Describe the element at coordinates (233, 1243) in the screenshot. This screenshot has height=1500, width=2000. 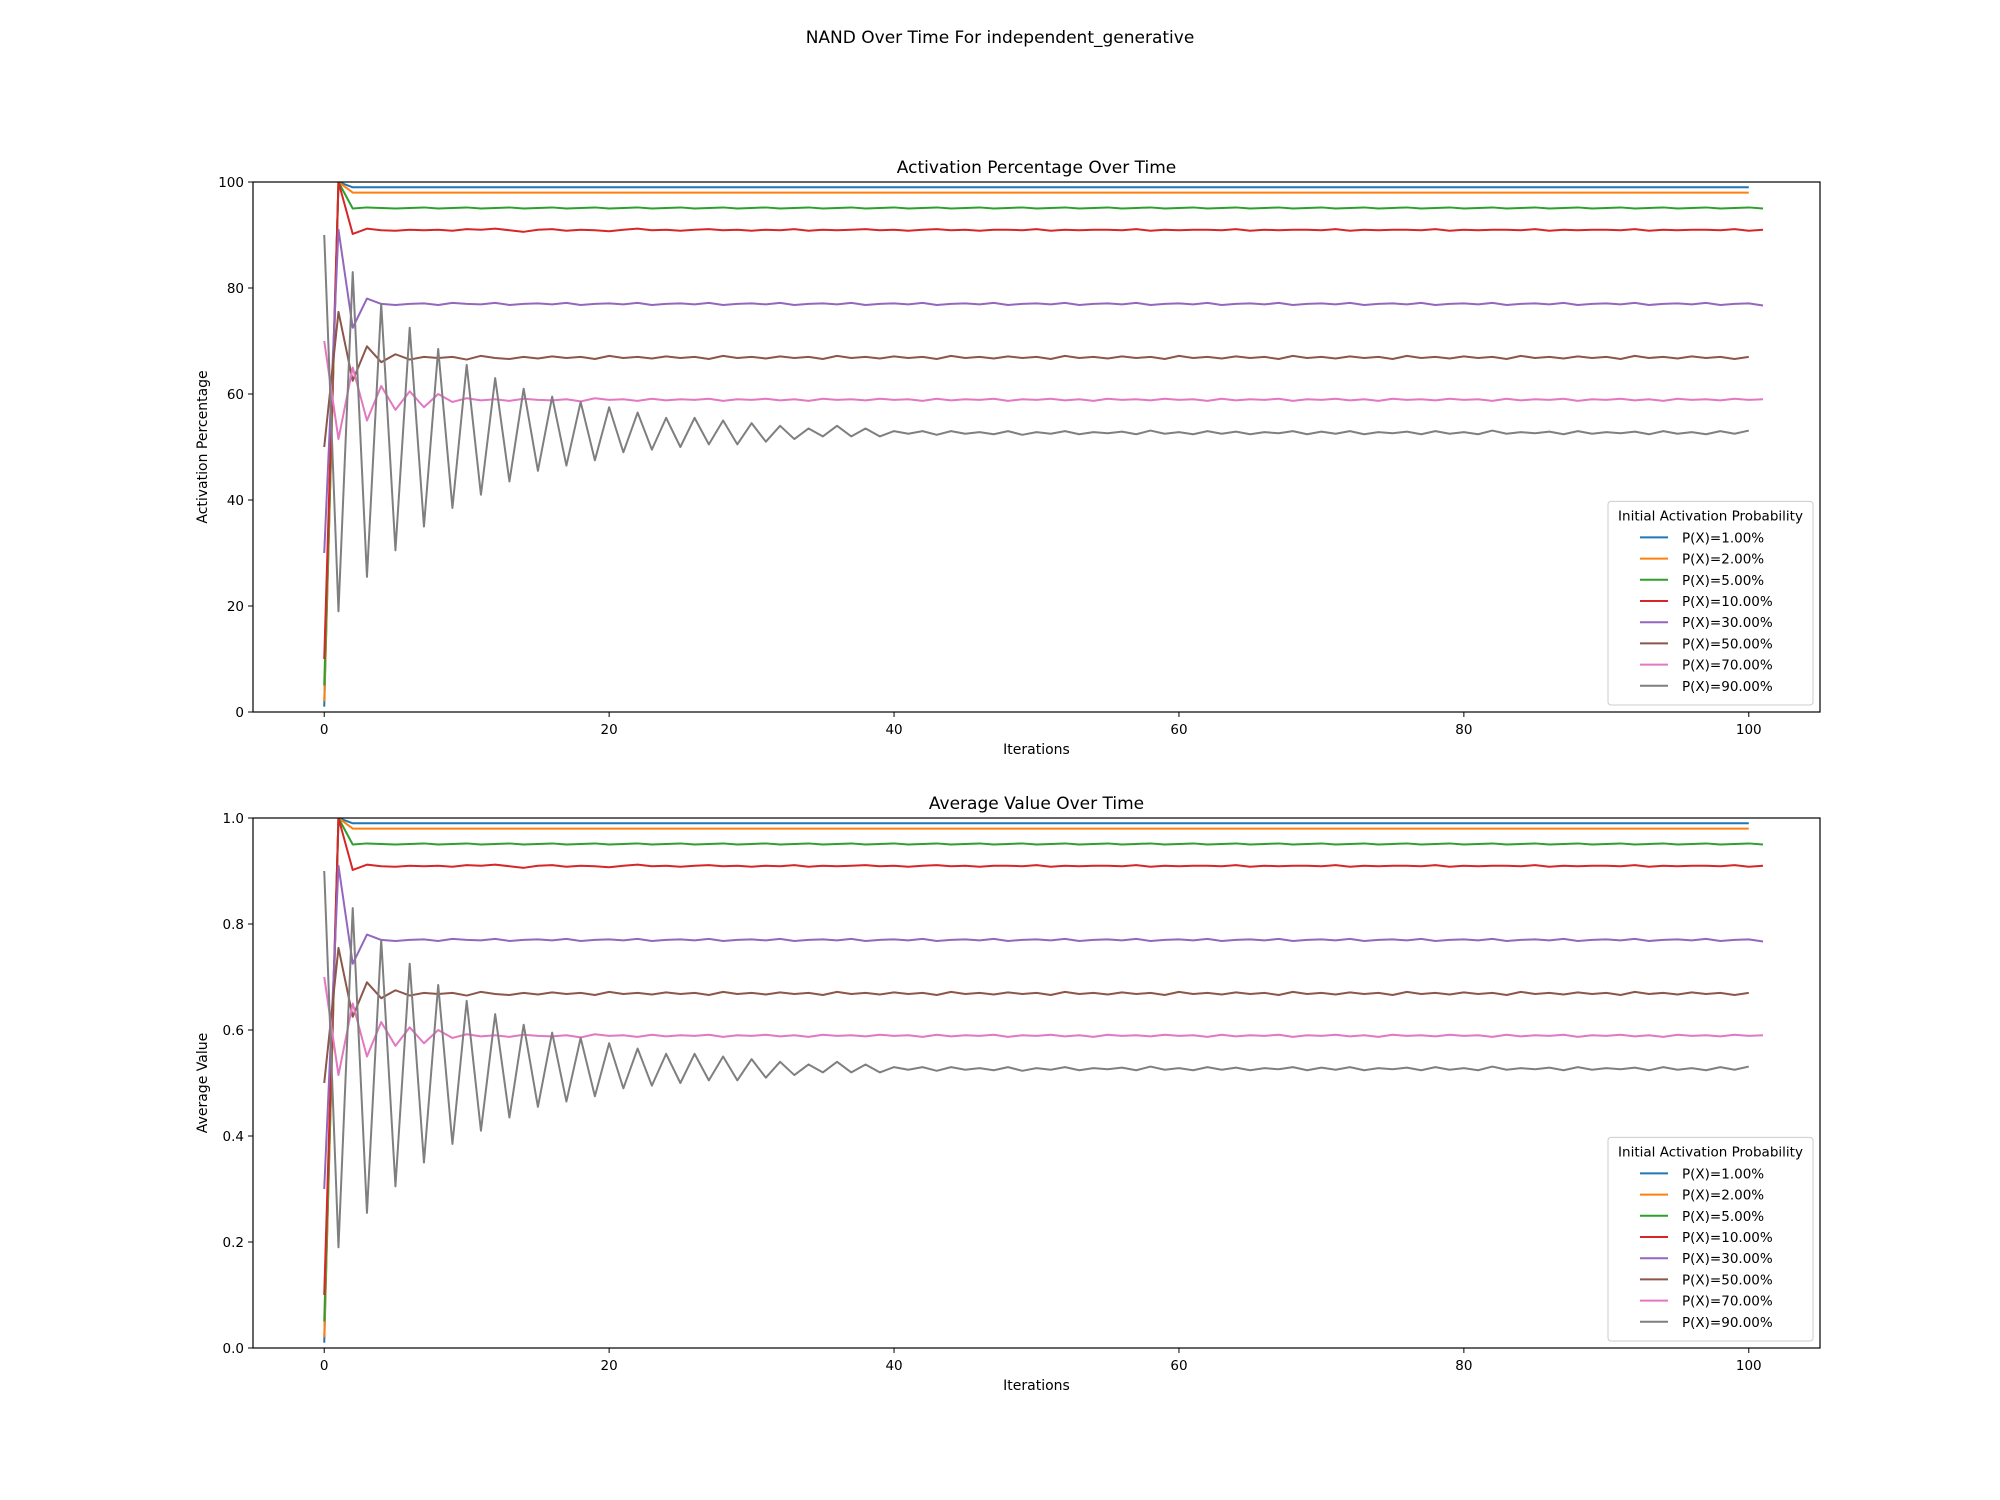
I see `y-tick-label: 0.2` at that location.